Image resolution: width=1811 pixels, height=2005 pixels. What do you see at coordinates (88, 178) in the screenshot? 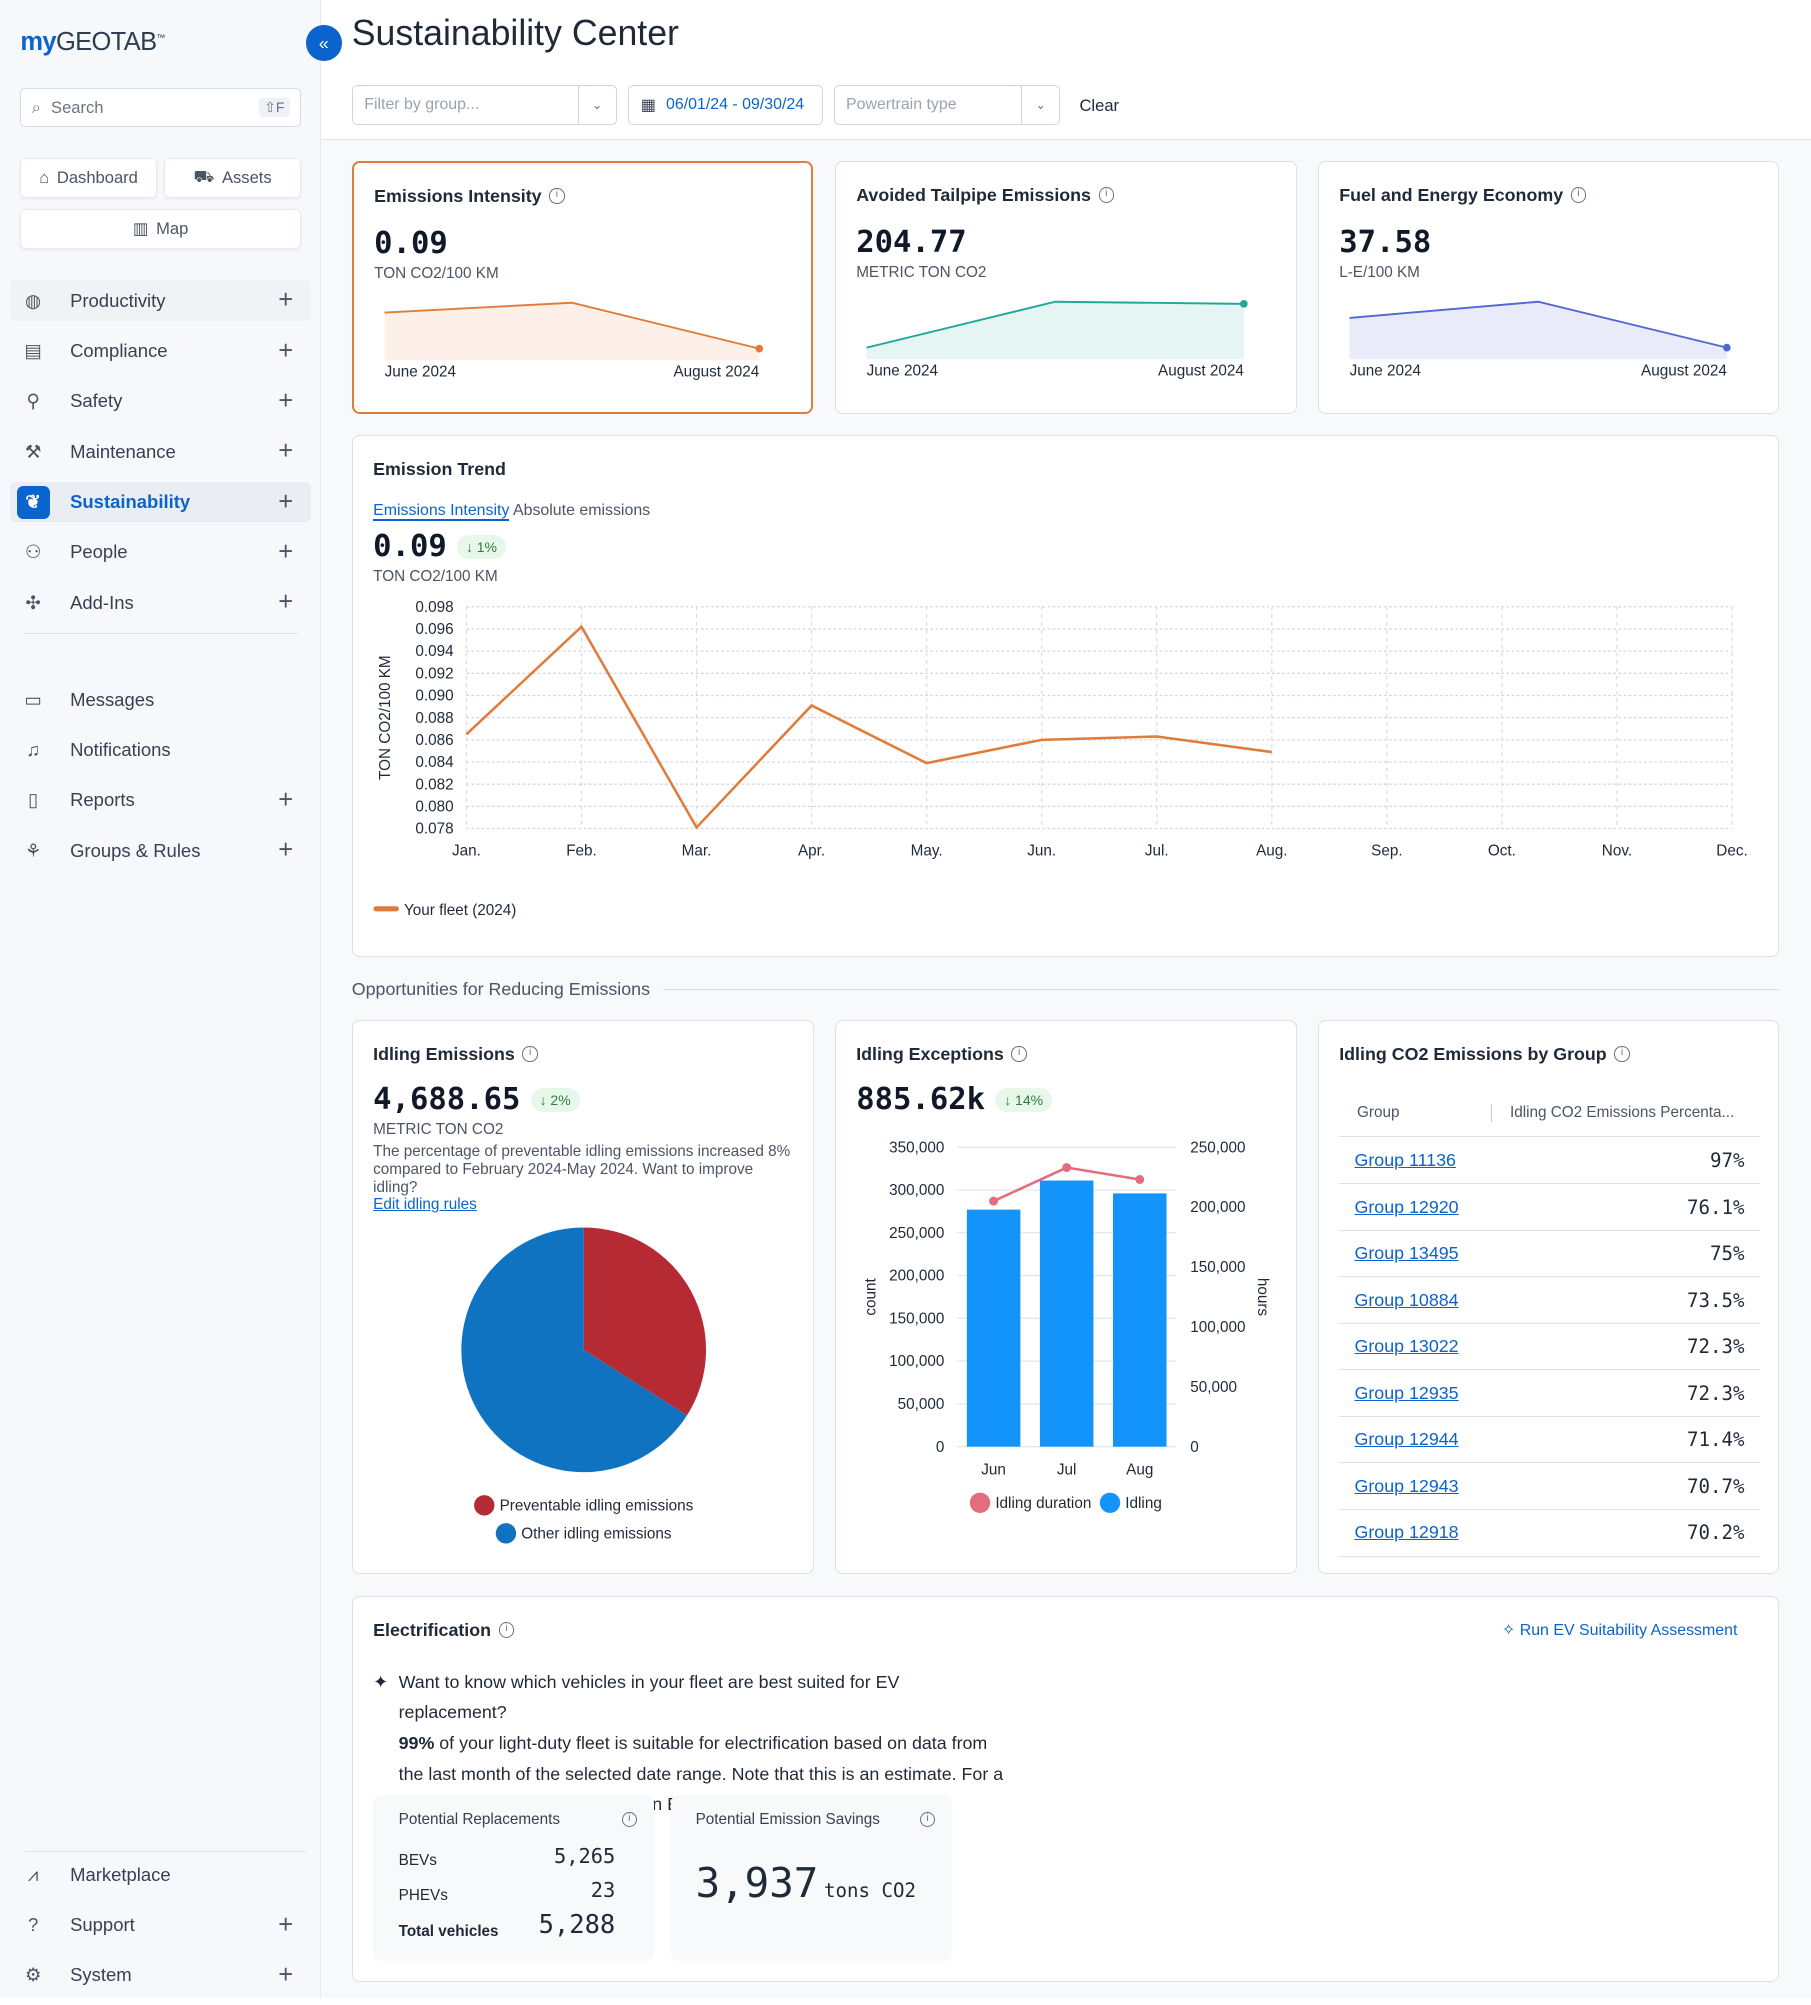
I see `dashboard-button: ⌂ Dashboard` at bounding box center [88, 178].